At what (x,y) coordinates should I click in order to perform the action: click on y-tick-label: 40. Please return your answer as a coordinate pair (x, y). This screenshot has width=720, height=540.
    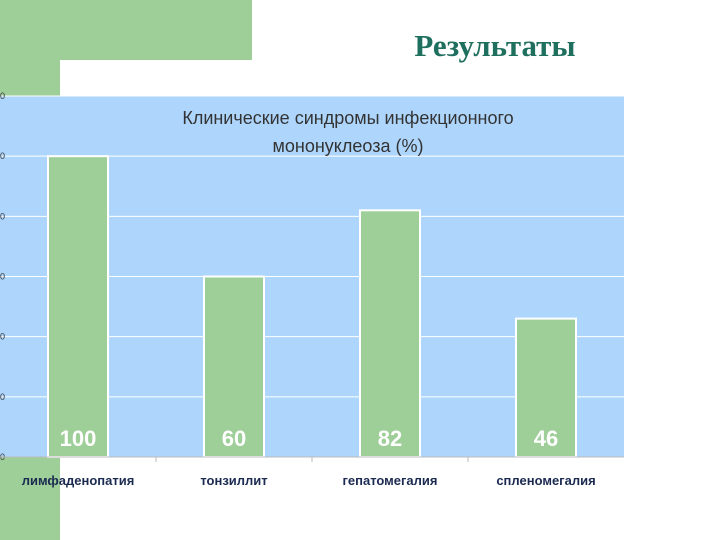
    Looking at the image, I should click on (2, 337).